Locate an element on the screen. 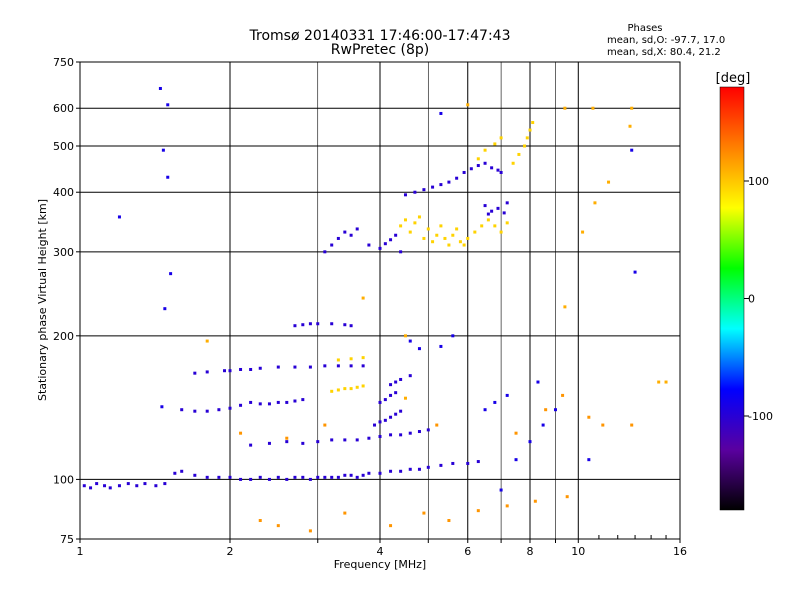 The image size is (800, 600). y-tick-label: 300 is located at coordinates (63, 252).